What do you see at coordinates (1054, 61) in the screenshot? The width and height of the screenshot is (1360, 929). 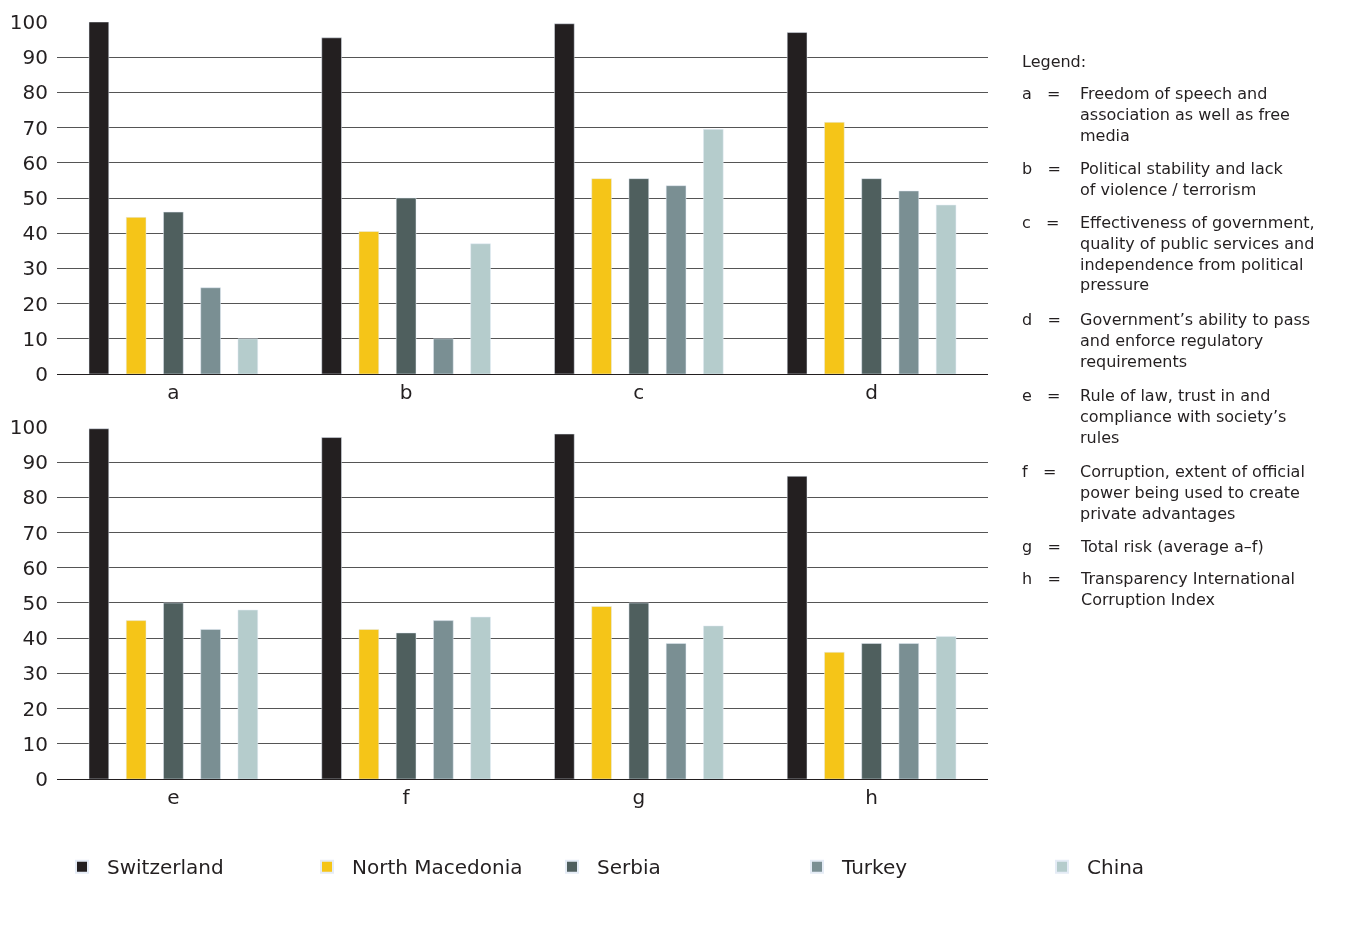 I see `text: Legend:` at bounding box center [1054, 61].